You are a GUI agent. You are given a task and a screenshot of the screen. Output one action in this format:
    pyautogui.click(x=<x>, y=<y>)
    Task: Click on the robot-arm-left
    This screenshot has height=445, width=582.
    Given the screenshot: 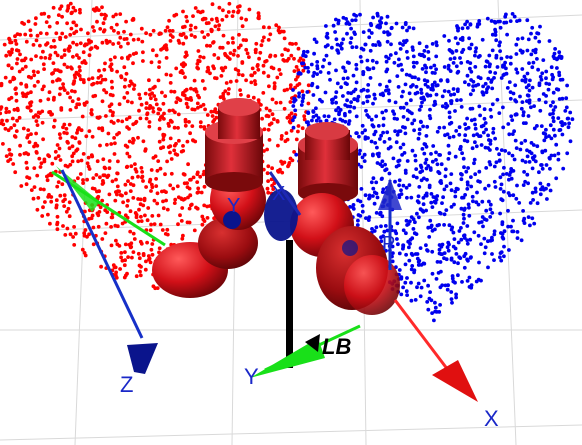 What is the action you would take?
    pyautogui.click(x=209, y=198)
    